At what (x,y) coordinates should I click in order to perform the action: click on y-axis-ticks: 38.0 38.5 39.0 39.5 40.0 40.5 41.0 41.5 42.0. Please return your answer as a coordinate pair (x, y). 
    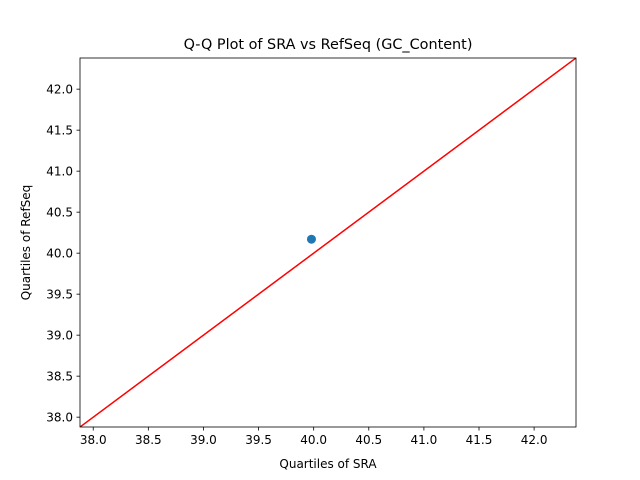
    Looking at the image, I should click on (63, 253).